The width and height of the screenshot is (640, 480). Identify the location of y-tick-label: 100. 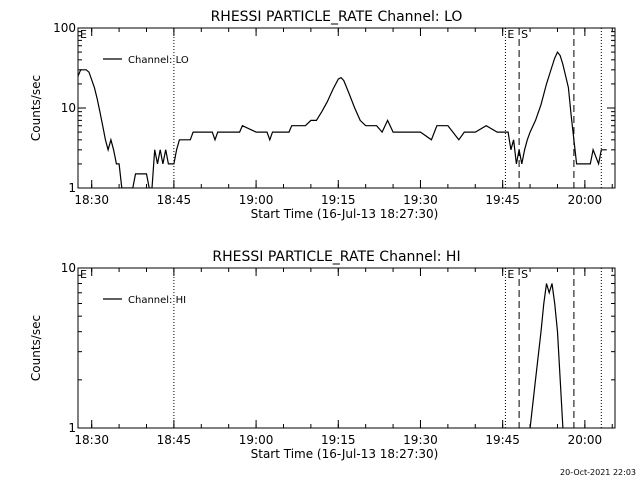
(64, 28).